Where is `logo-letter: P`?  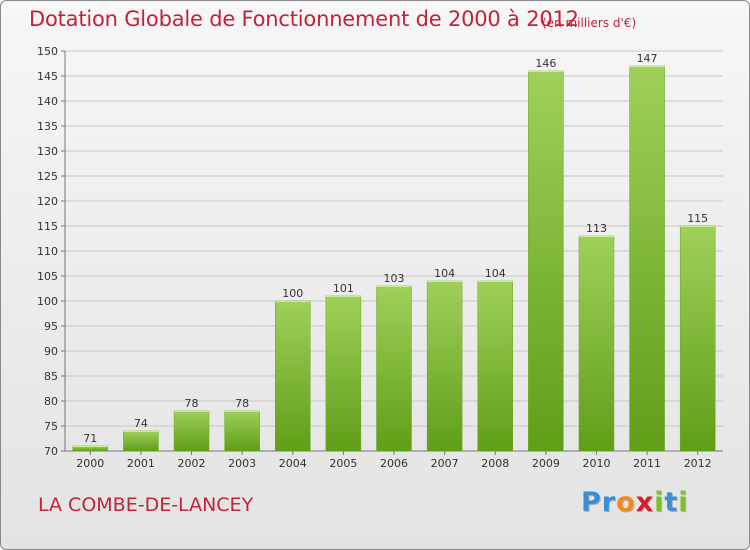 logo-letter: P is located at coordinates (591, 502).